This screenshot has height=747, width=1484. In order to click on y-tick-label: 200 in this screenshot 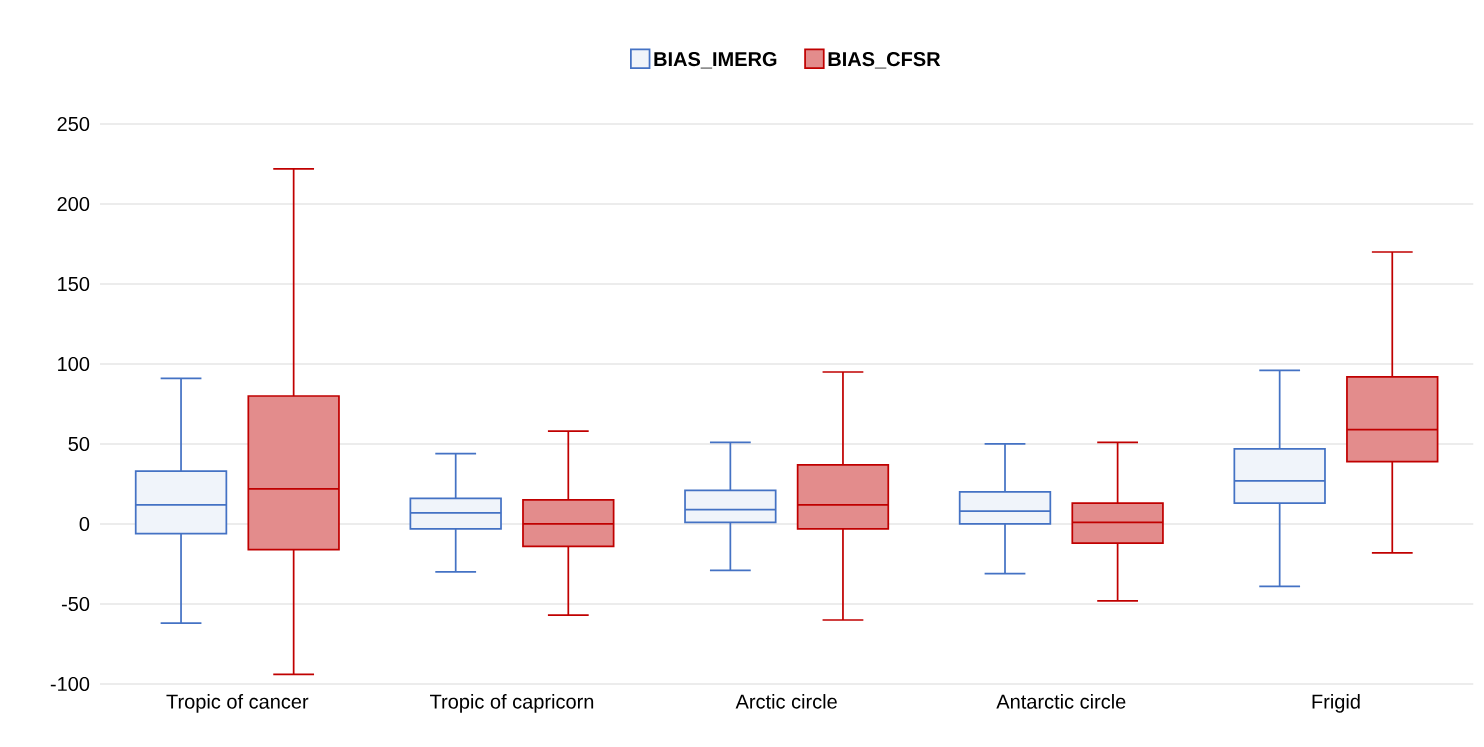, I will do `click(73, 204)`.